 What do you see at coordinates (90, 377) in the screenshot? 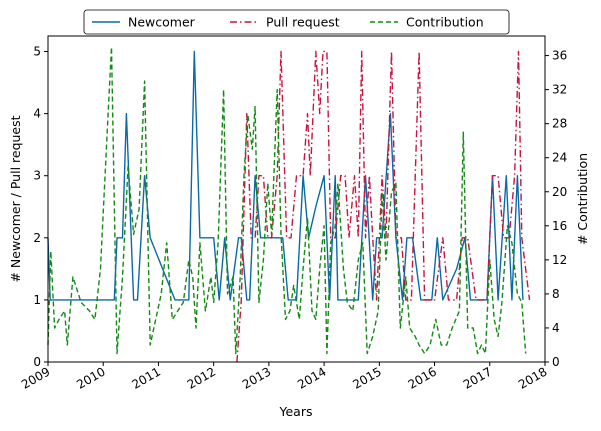
I see `x-tick-label: 2010` at bounding box center [90, 377].